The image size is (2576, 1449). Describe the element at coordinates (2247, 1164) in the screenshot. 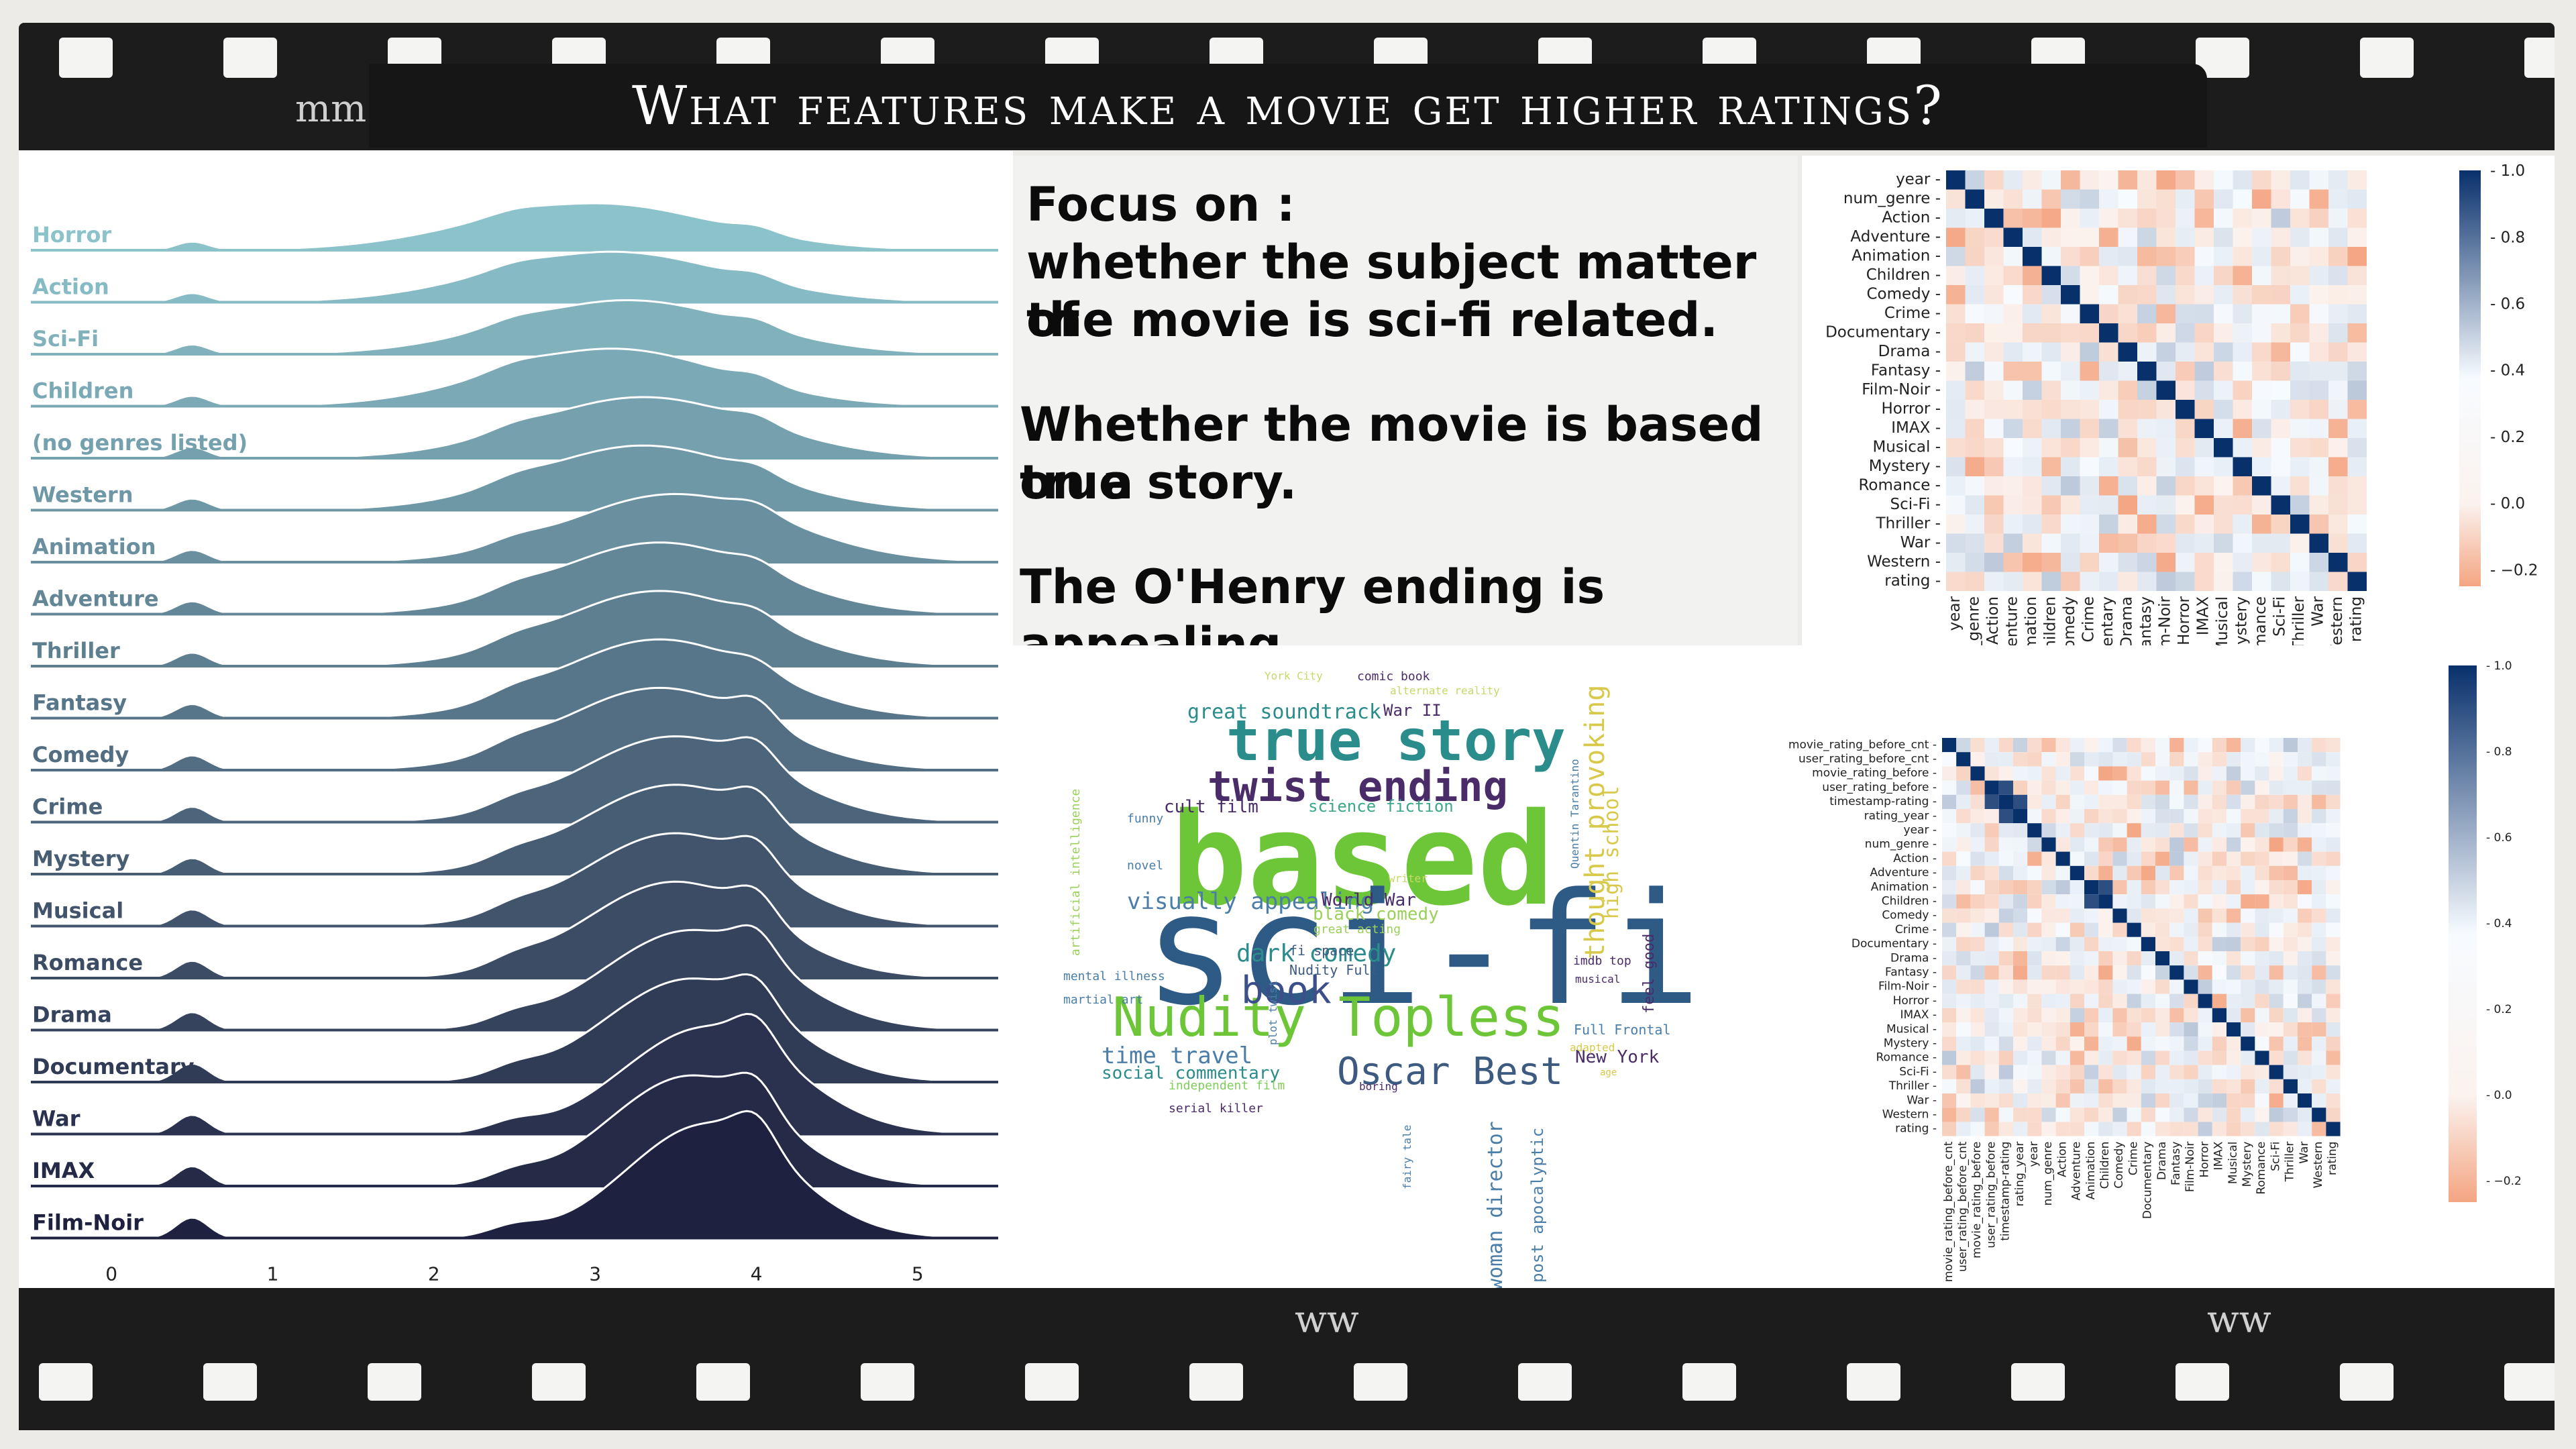

I see `heatmap-col-label: Mystery` at that location.